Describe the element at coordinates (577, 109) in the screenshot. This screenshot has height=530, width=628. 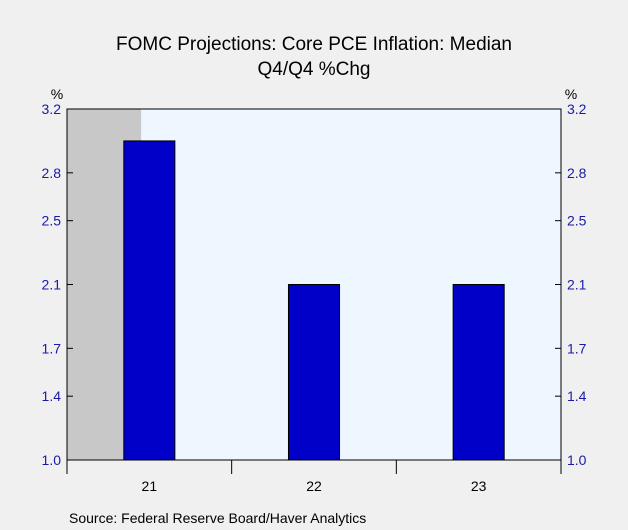
I see `y-tick-label-right: 3.2` at that location.